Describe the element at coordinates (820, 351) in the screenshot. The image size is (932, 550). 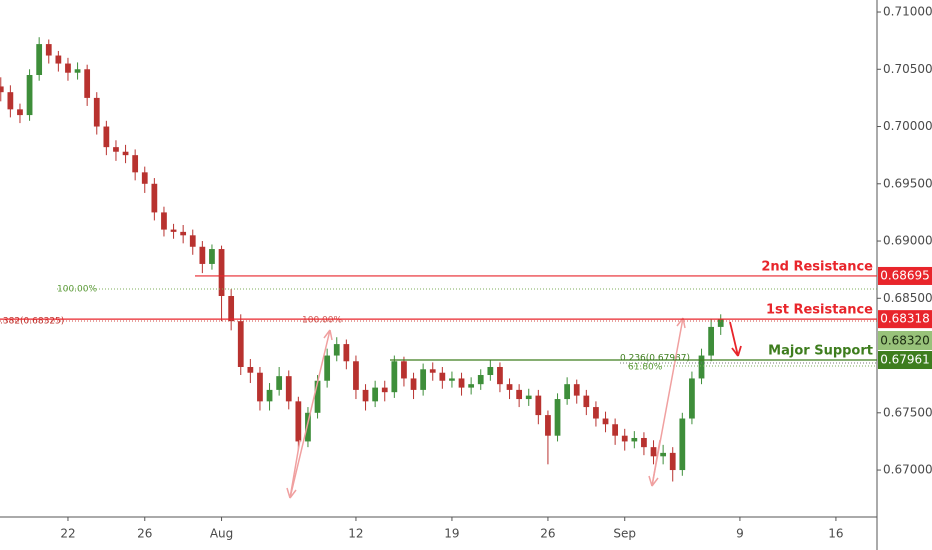
I see `level-label: Major Support` at that location.